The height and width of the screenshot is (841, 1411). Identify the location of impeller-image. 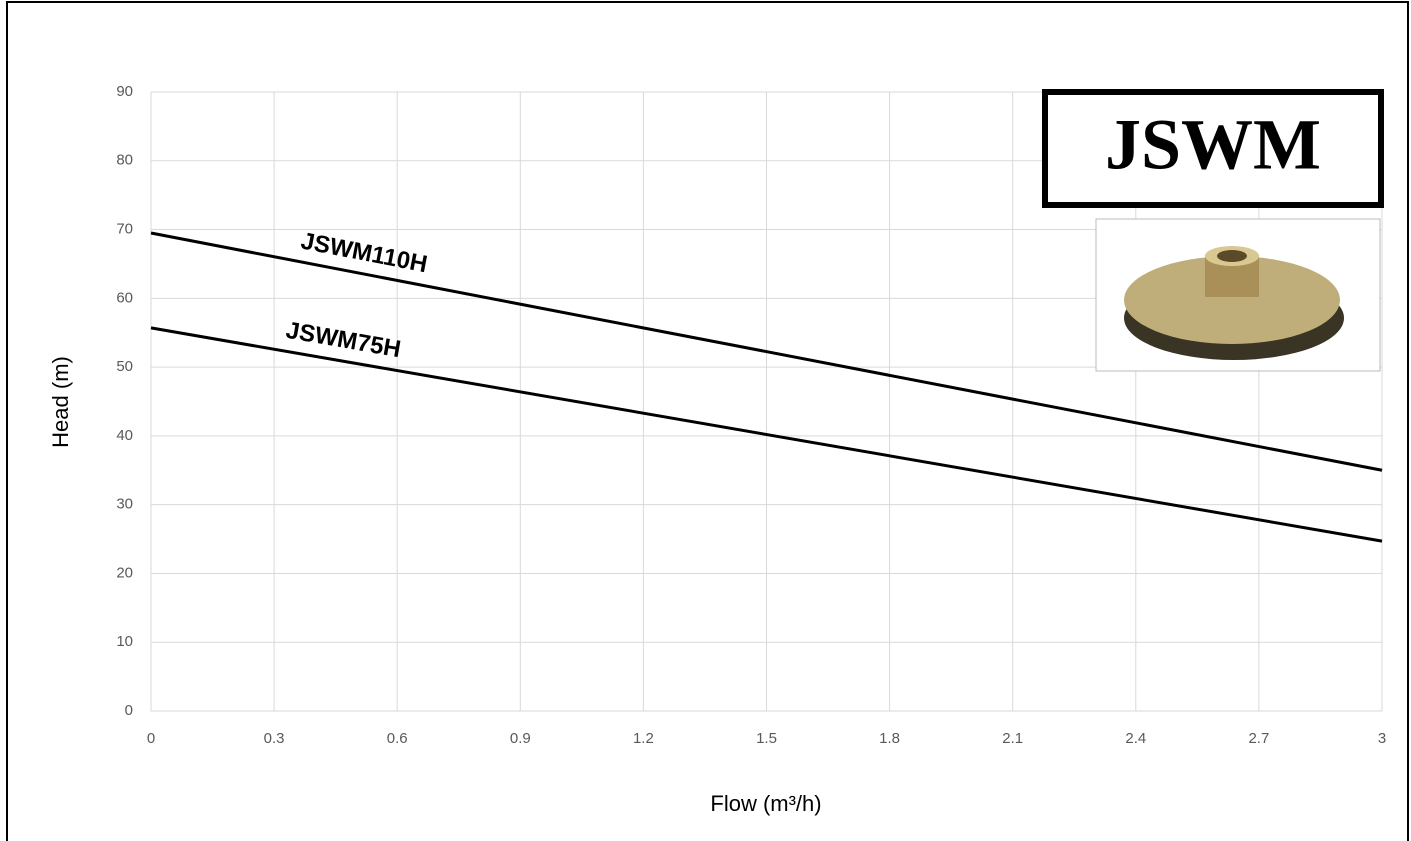
(1238, 295).